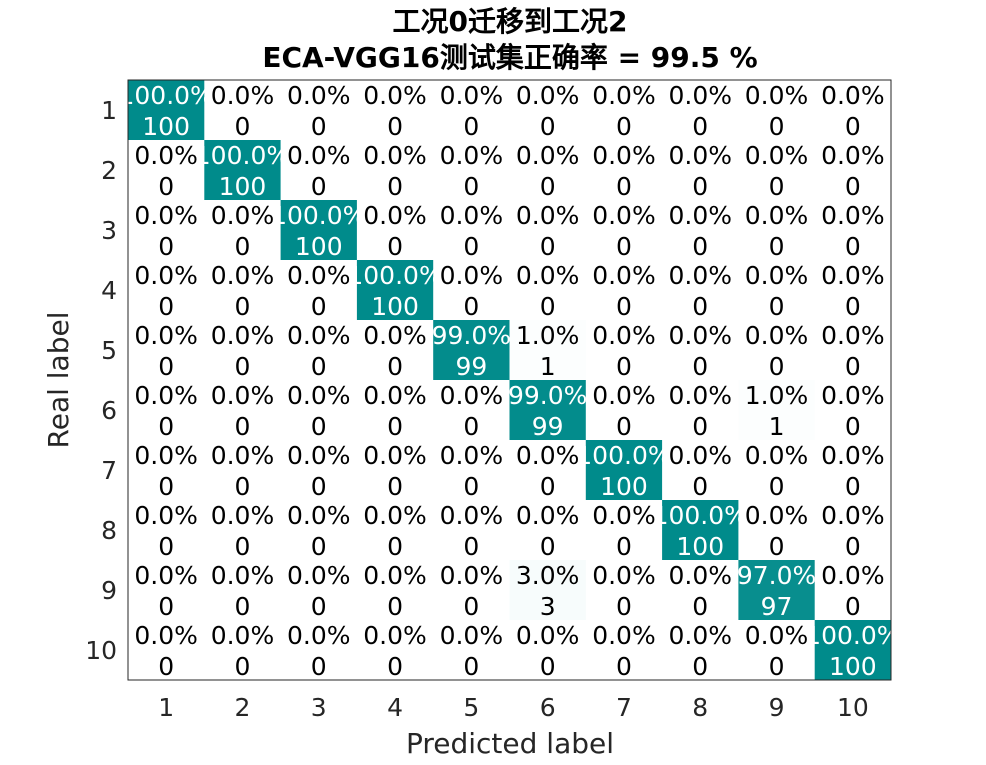 This screenshot has width=986, height=765. I want to click on y-tick-label: 4, so click(109, 290).